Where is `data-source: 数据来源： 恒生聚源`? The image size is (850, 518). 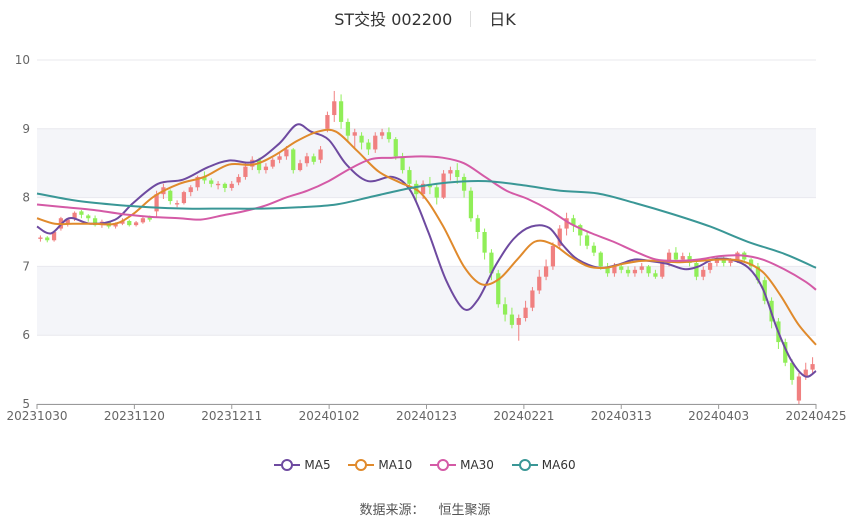 data-source: 数据来源： 恒生聚源 is located at coordinates (425, 508).